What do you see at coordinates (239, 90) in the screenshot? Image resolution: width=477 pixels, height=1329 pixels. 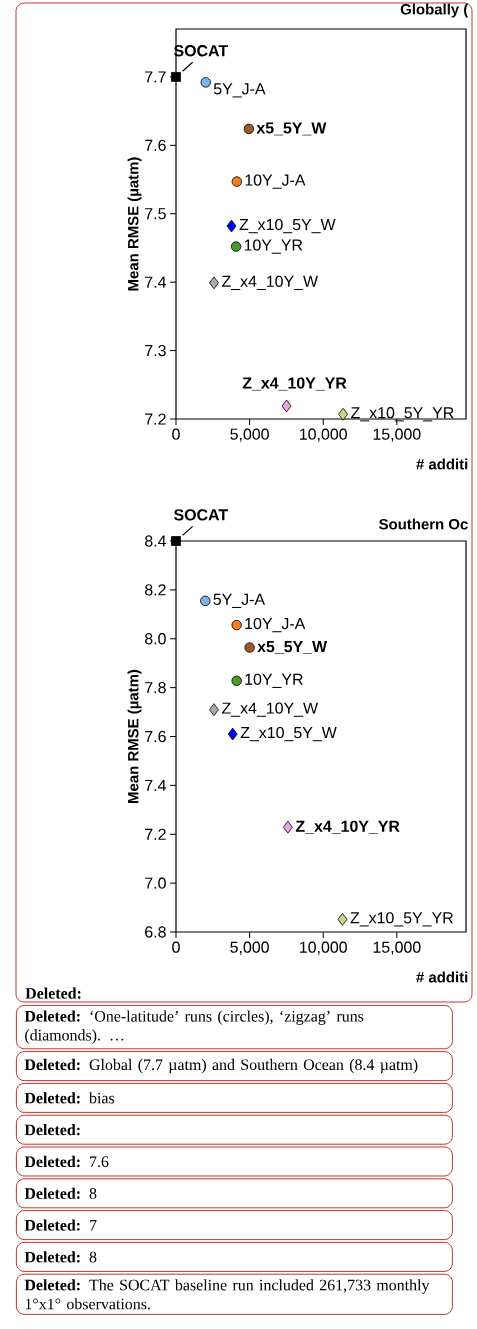 I see `series-label: 5Y_J-A` at bounding box center [239, 90].